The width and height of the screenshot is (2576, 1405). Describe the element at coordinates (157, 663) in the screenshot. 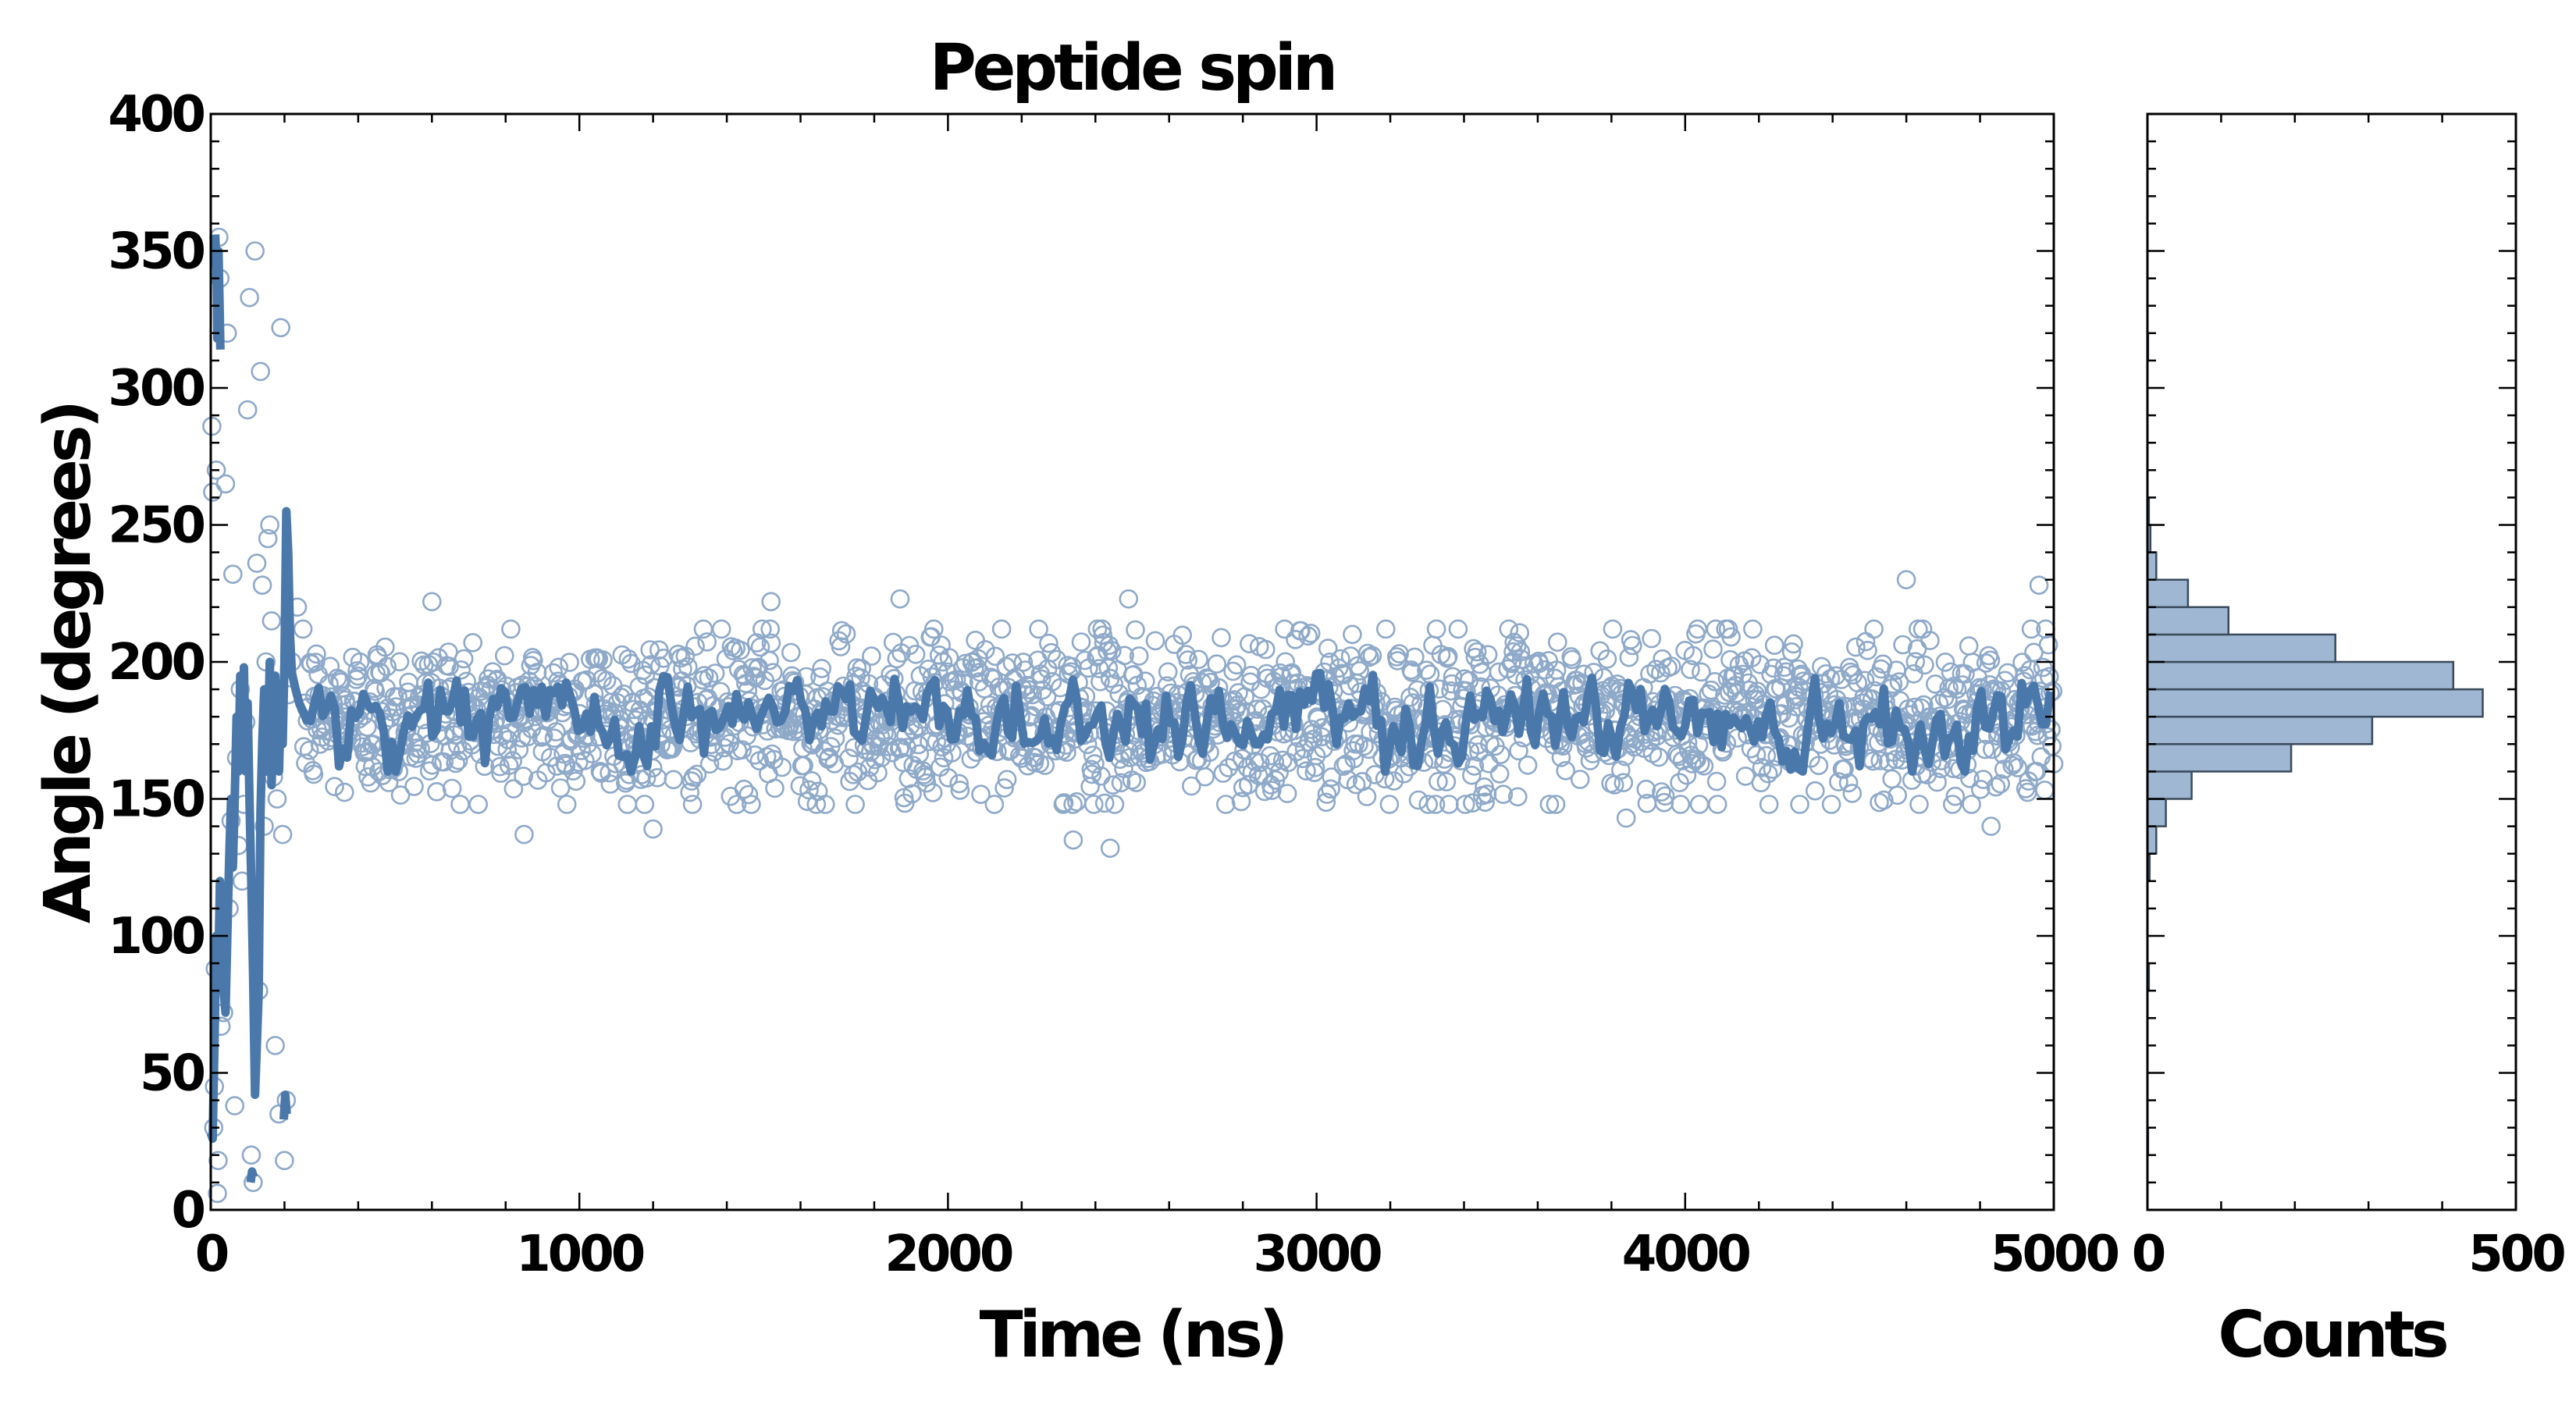

I see `y-tick-labels: 0 50 100 150 200 250 300 350 400` at that location.